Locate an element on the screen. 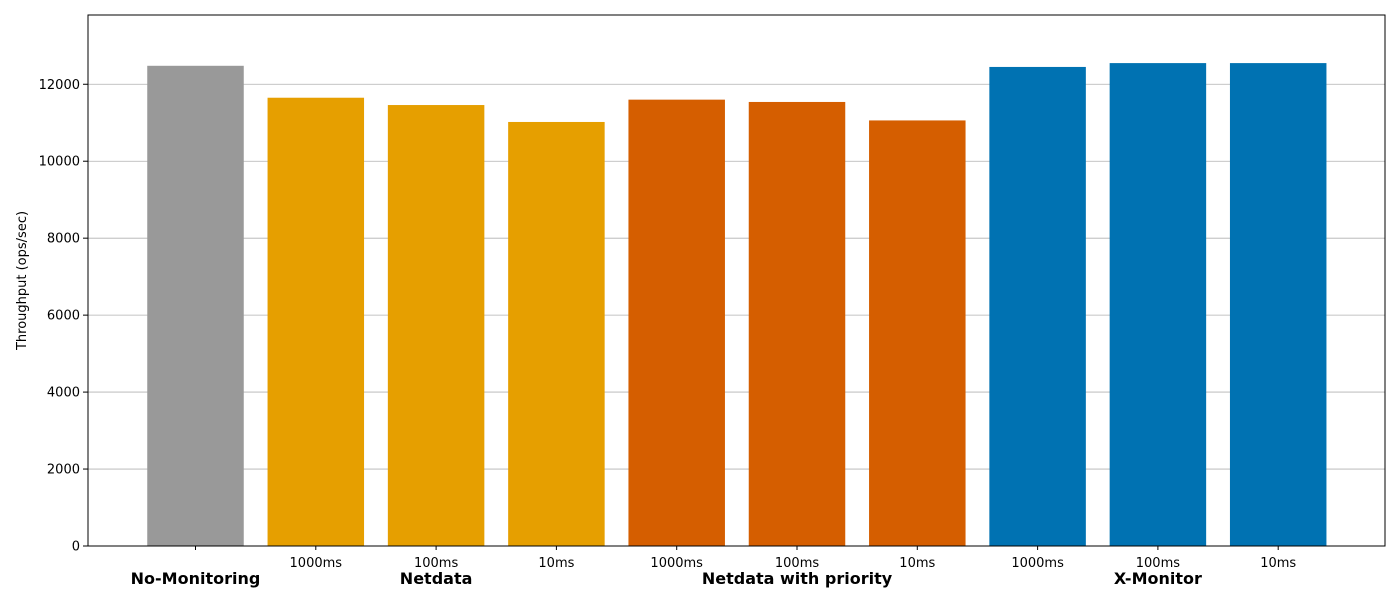 Image resolution: width=1400 pixels, height=600 pixels. y-tick-label: 4000 is located at coordinates (63, 393).